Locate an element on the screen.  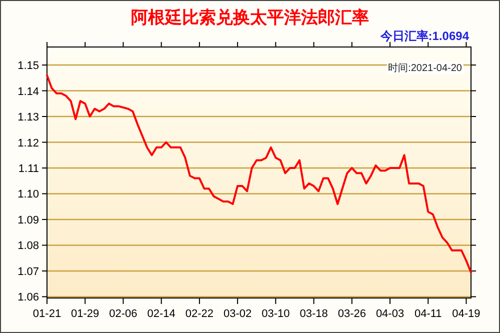
x-tick-label: 04-11 is located at coordinates (428, 314).